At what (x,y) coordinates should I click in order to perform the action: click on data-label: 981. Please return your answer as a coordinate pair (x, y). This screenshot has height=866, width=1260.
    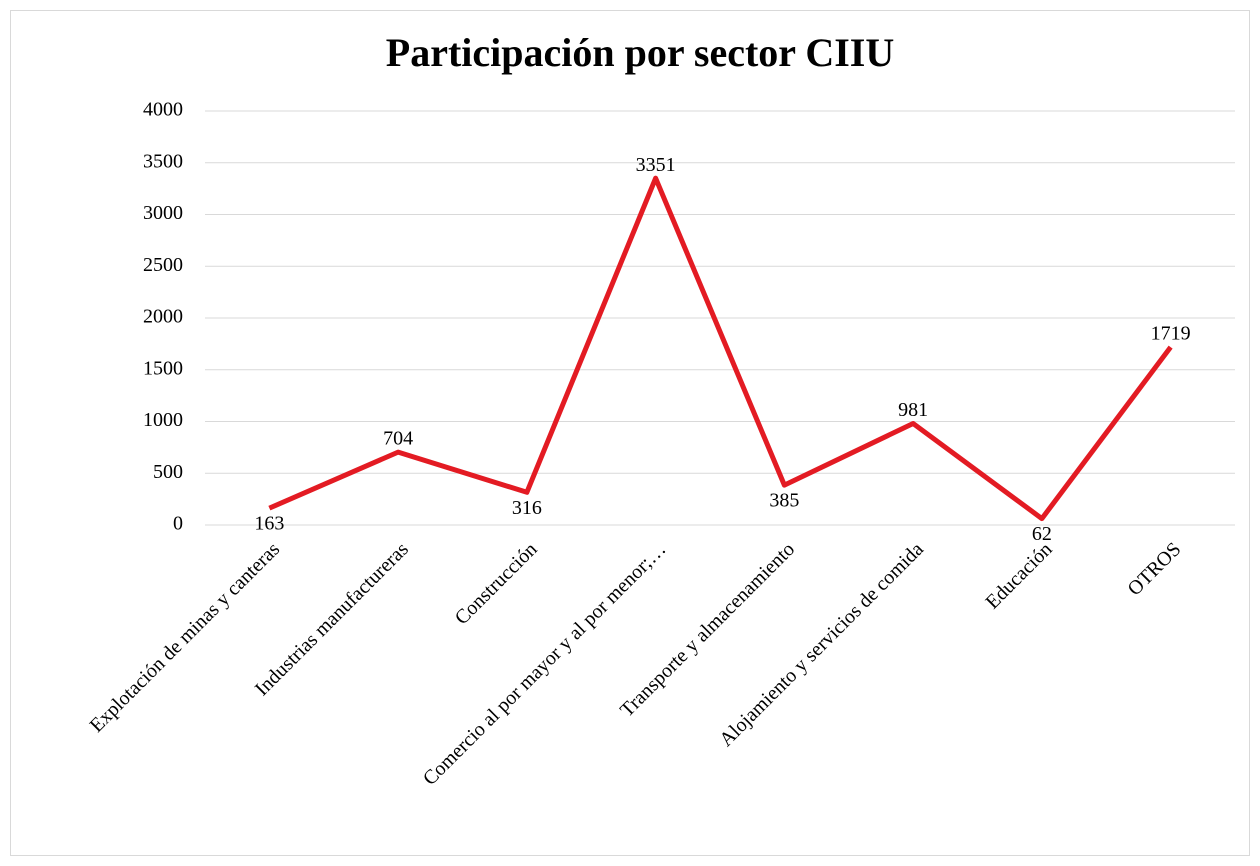
    Looking at the image, I should click on (913, 410).